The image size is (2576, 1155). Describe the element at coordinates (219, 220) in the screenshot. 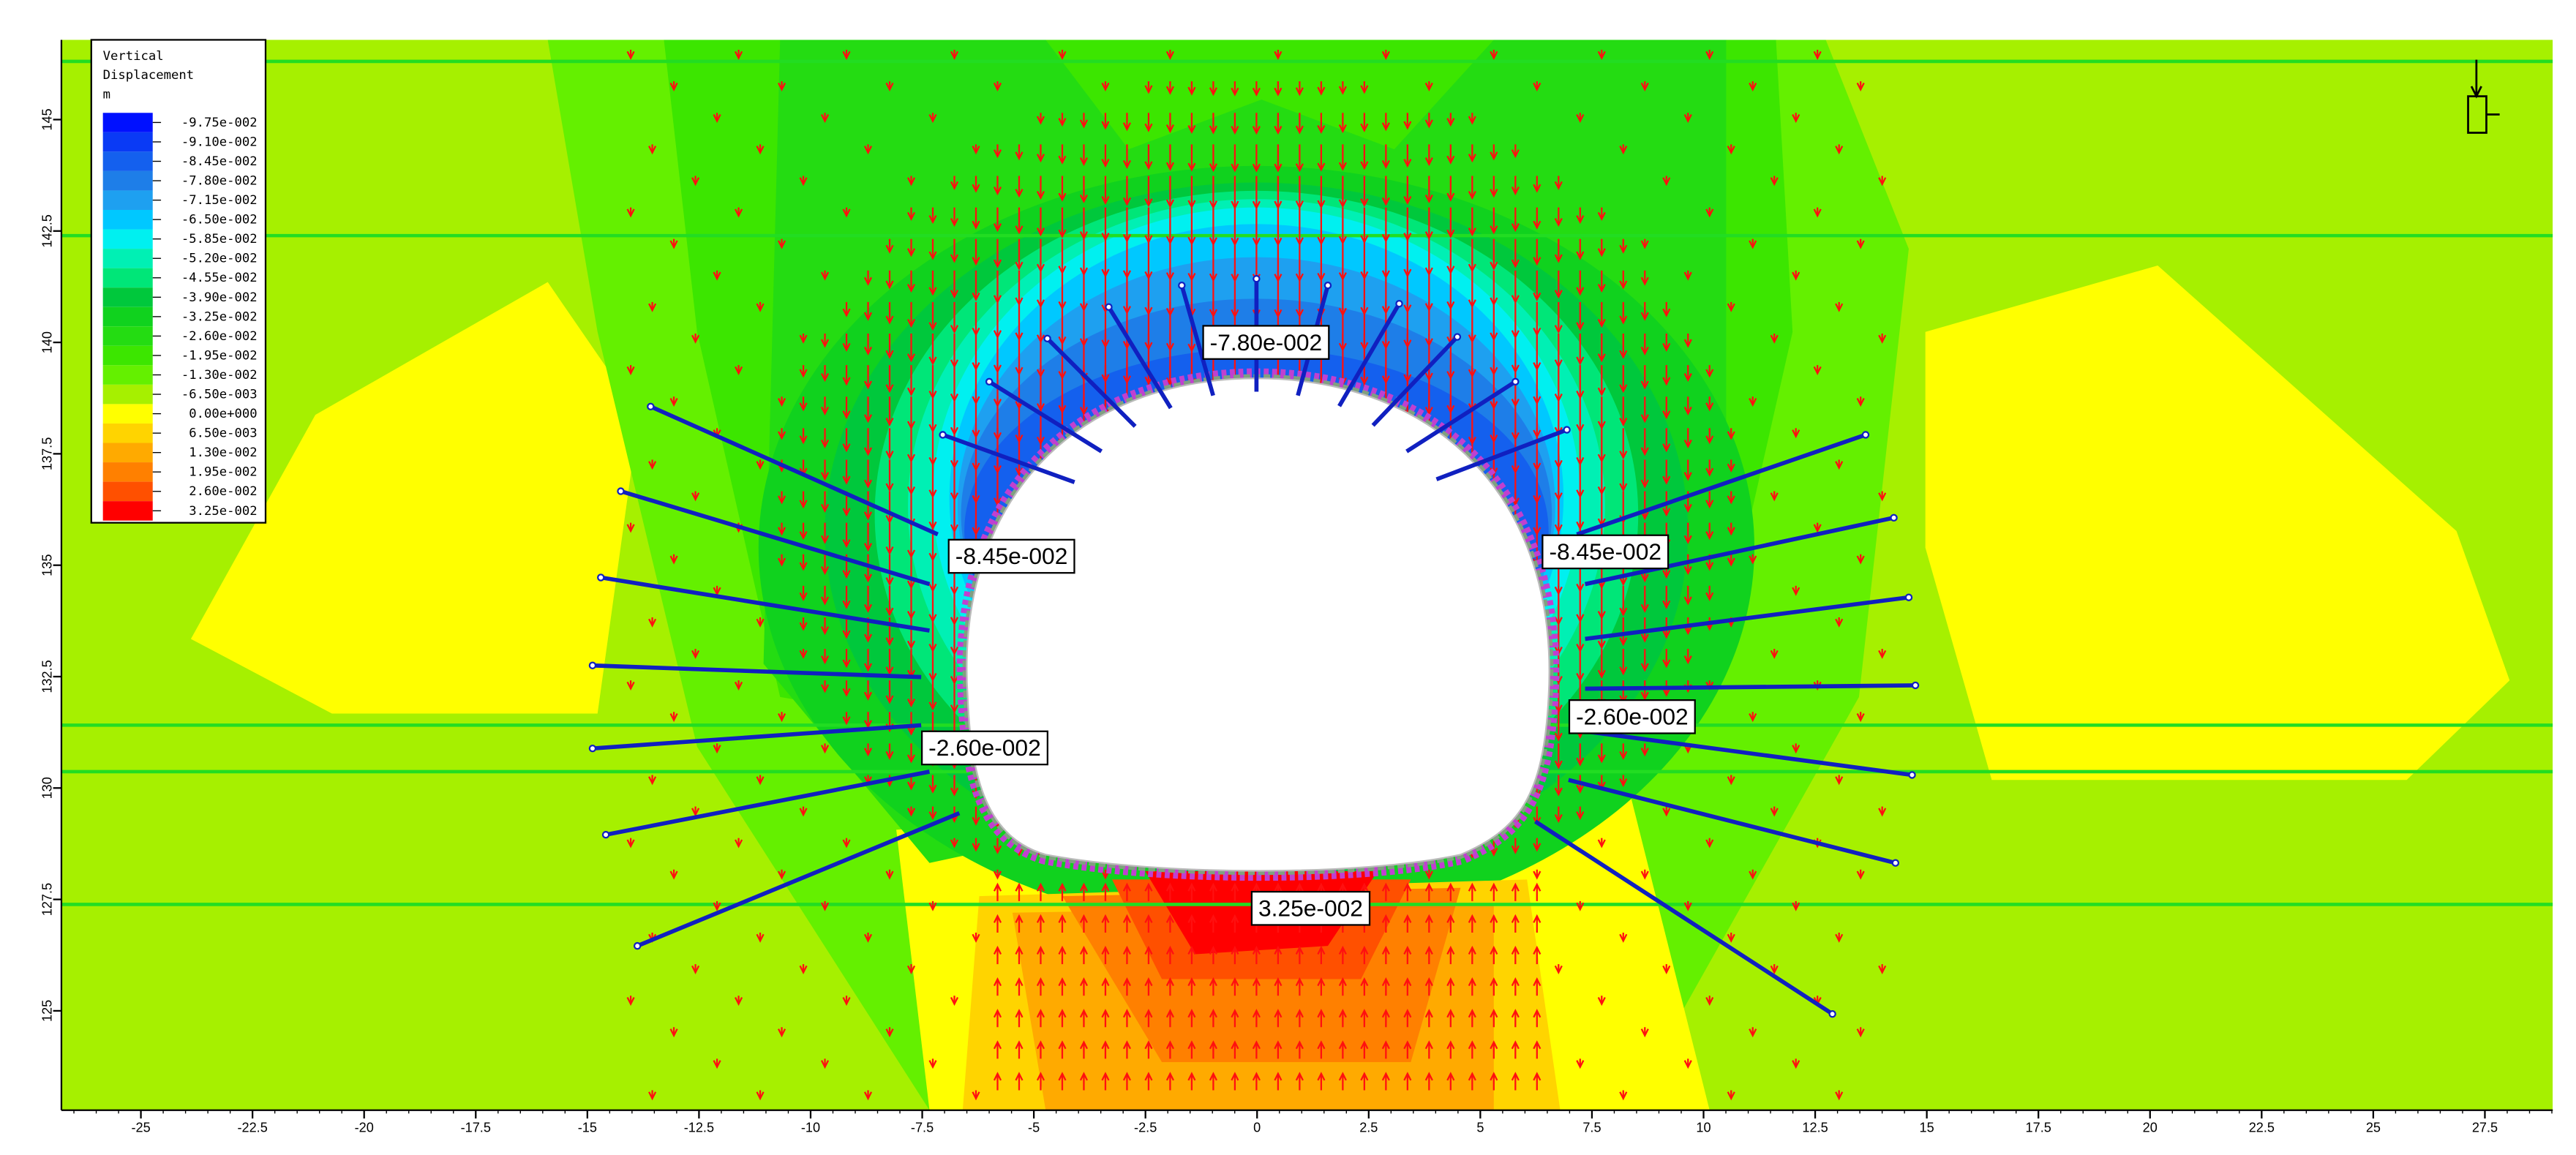

I see `legend-label: -6.50e-002` at that location.